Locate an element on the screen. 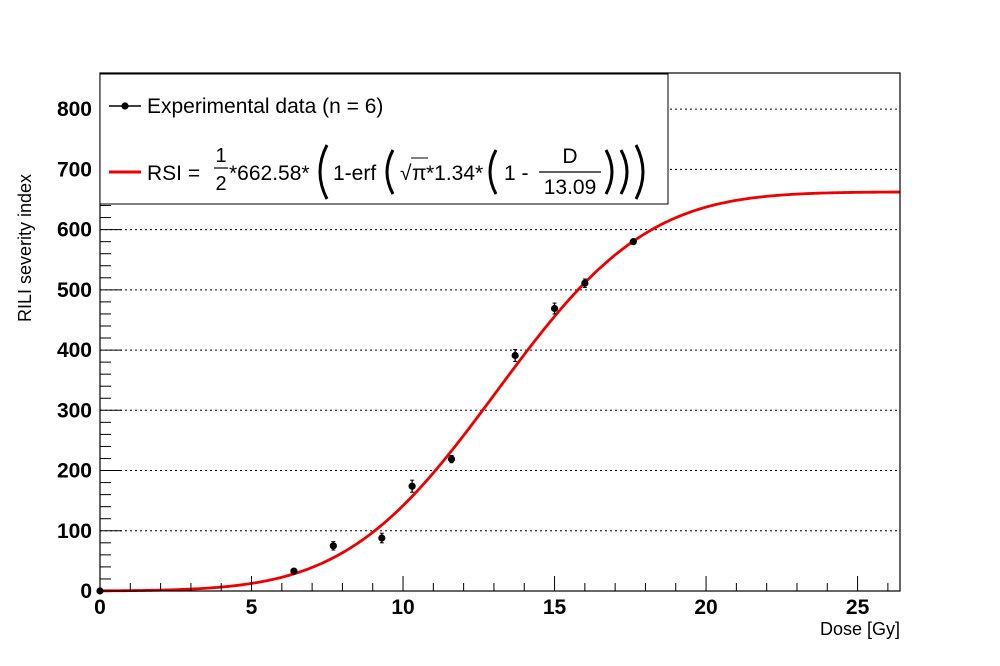 Image resolution: width=1000 pixels, height=666 pixels. y-tick-label: 600 is located at coordinates (74, 230).